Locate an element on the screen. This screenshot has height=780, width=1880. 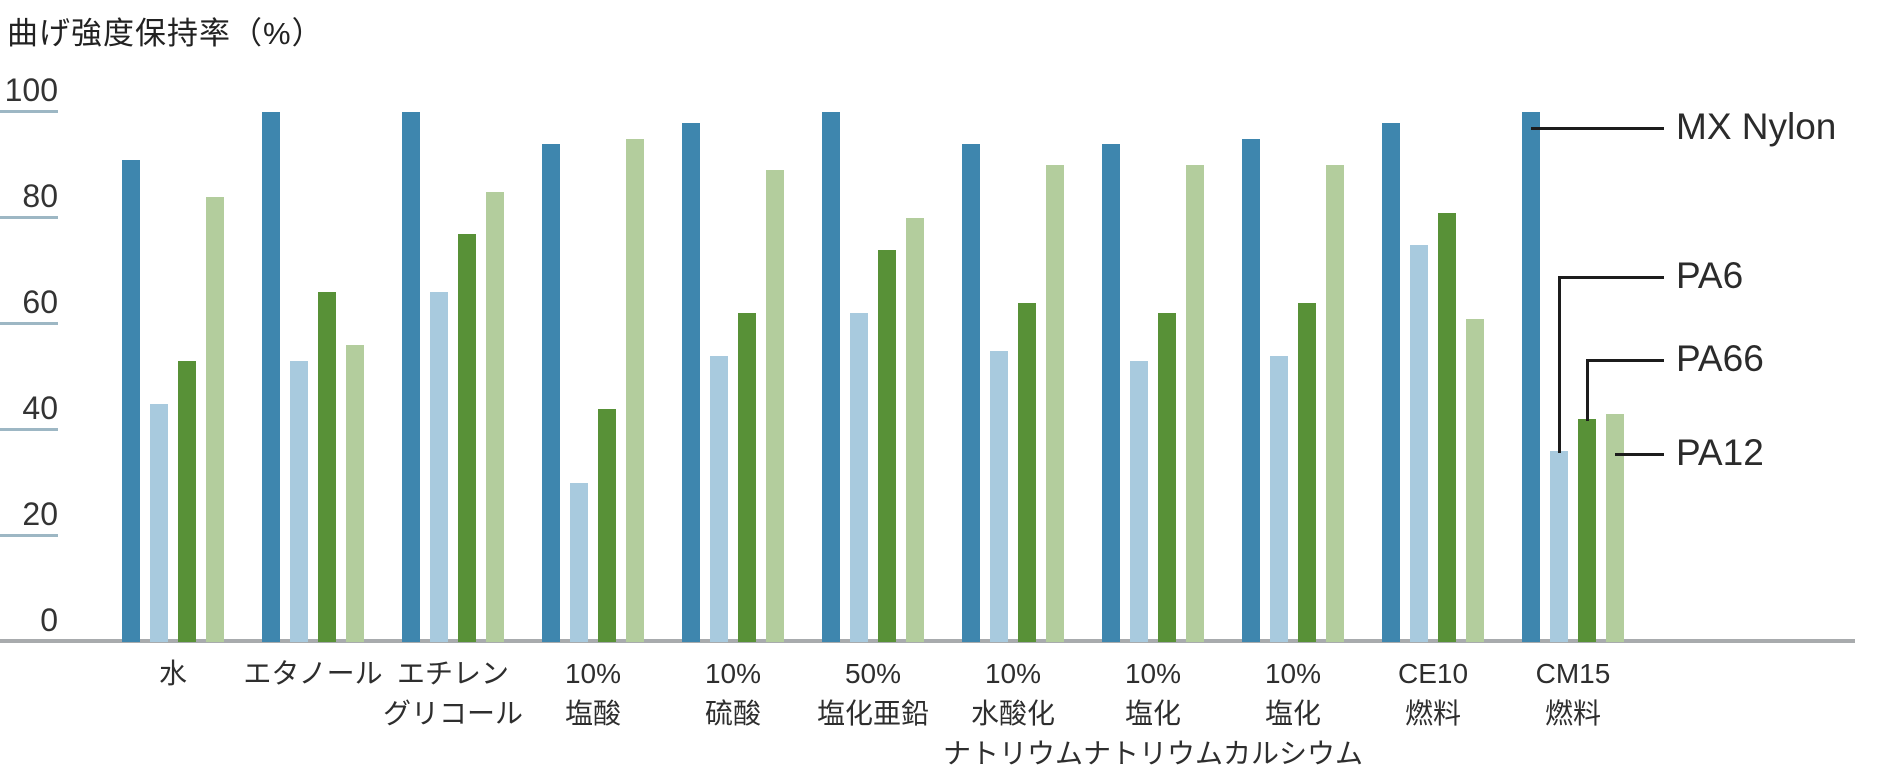
y-tick-label: 60 is located at coordinates (40, 302).